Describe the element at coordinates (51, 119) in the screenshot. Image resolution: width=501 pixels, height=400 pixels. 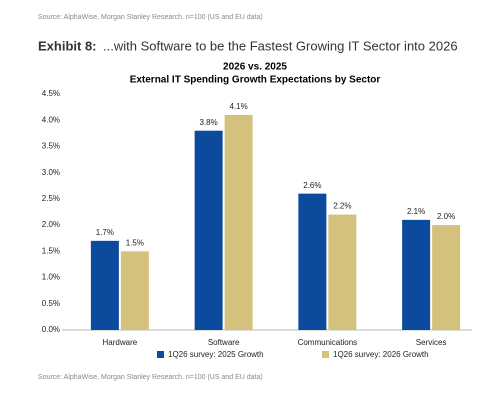
I see `y-tick-label: 4.0%` at that location.